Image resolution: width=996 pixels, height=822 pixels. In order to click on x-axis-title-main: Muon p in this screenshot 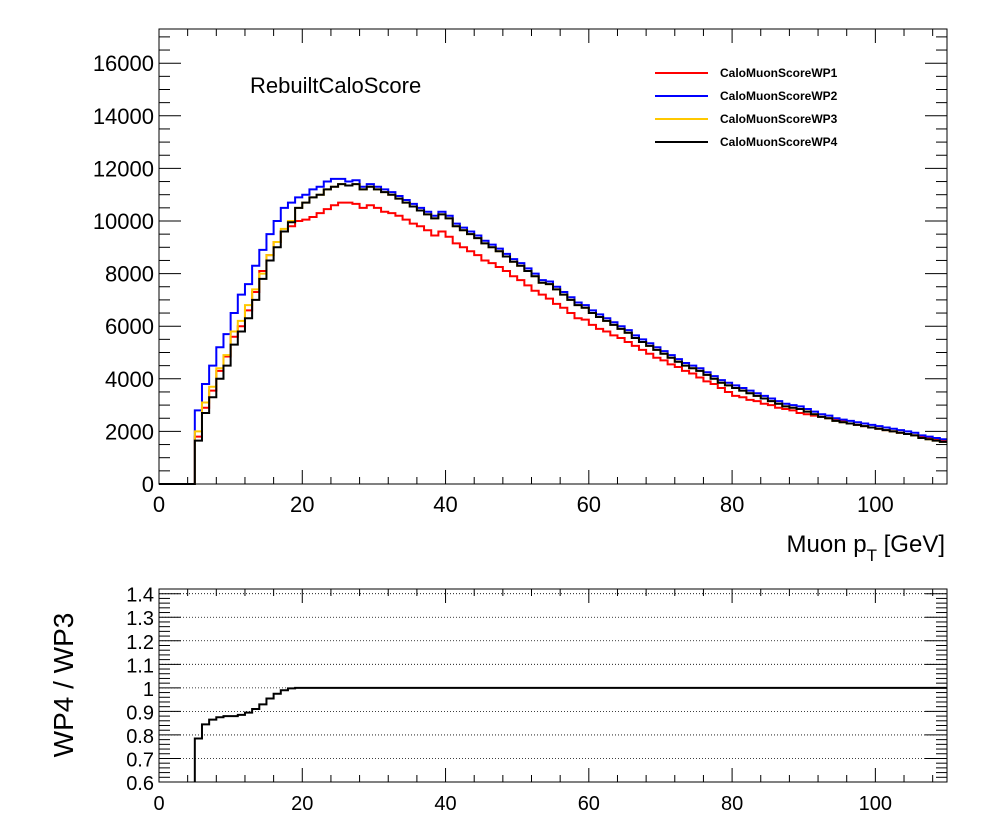, I will do `click(827, 544)`.